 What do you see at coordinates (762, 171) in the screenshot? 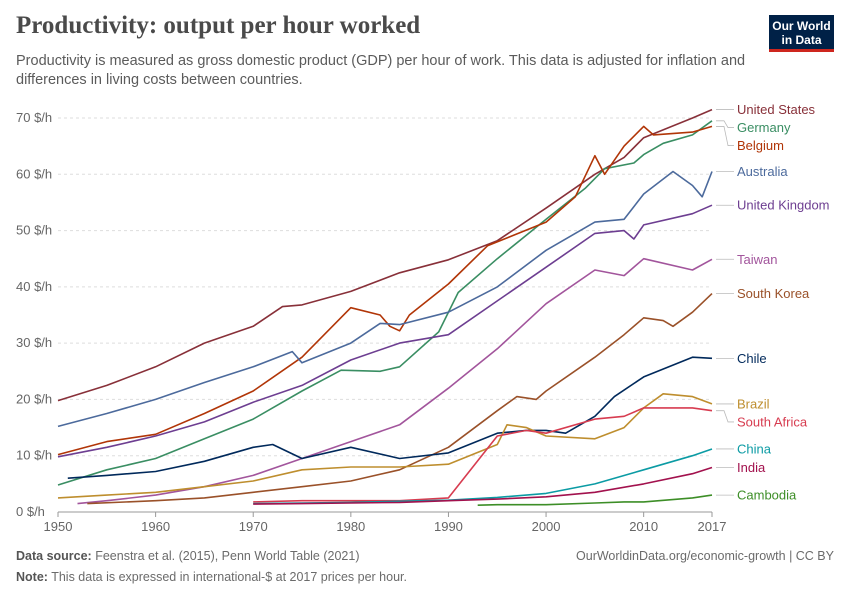
I see `series-label-australia: Australia` at bounding box center [762, 171].